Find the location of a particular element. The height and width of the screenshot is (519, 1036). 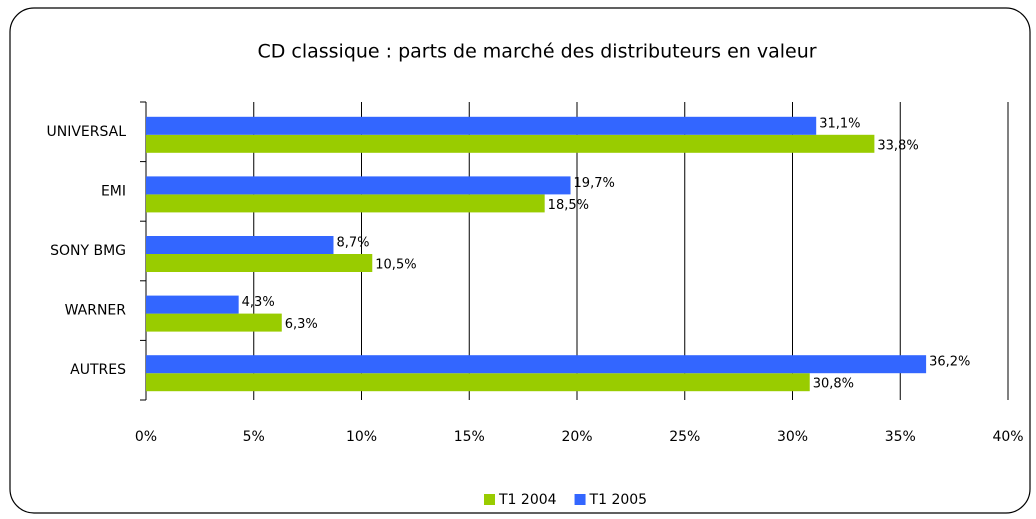

x-tick-label: 5% is located at coordinates (254, 437).